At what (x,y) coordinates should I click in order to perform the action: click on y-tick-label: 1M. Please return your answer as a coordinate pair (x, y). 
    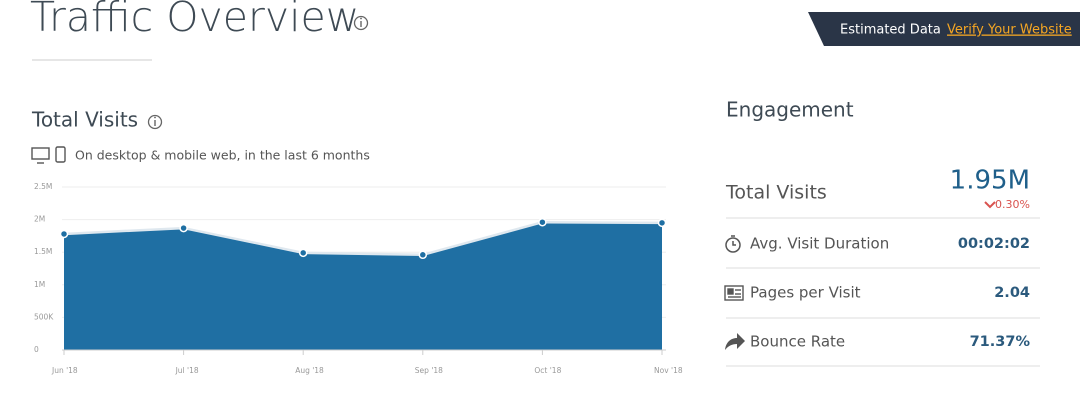
    Looking at the image, I should click on (39, 284).